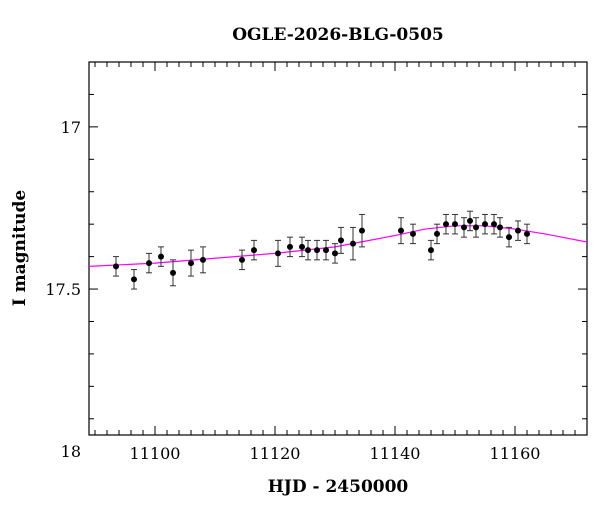  What do you see at coordinates (71, 127) in the screenshot?
I see `y-tick-label: 17` at bounding box center [71, 127].